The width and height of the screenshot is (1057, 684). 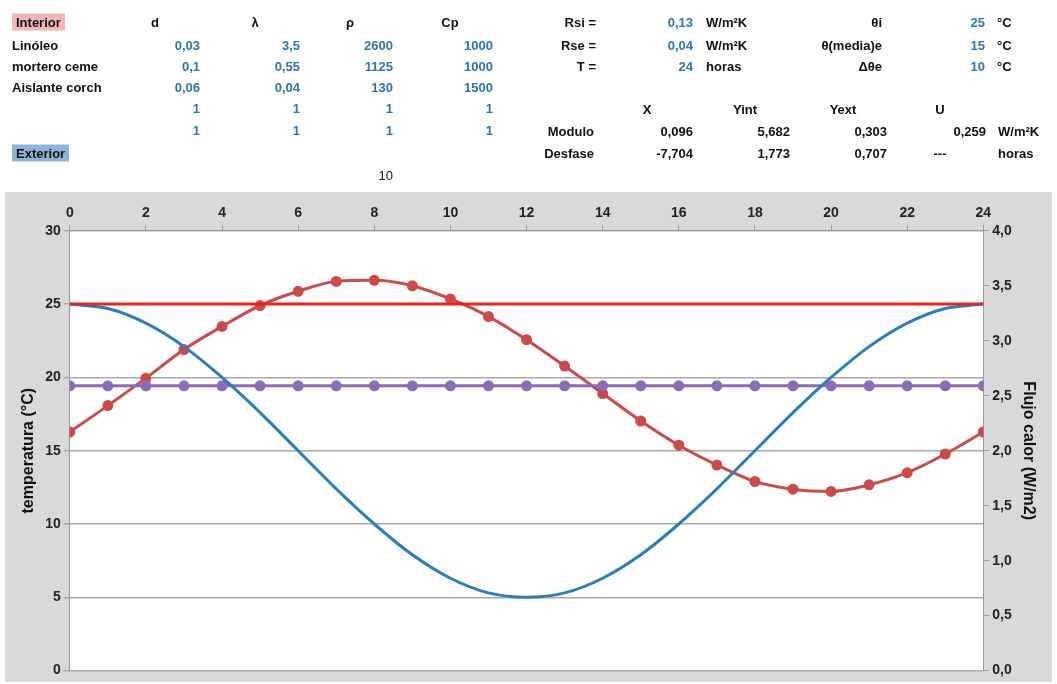 I want to click on text: θi, so click(x=876, y=22).